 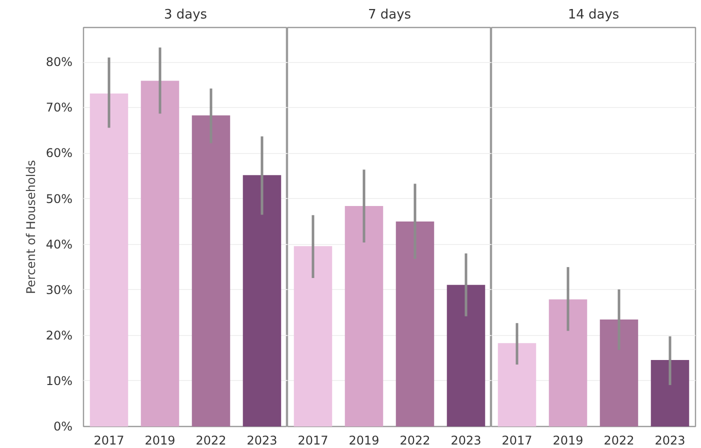 I want to click on y-tick-label: 20%, so click(x=59, y=335).